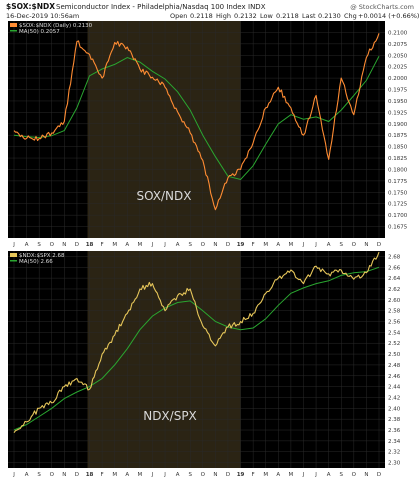 This screenshot has width=420, height=480. What do you see at coordinates (329, 16) in the screenshot?
I see `last-value: 0.2130` at bounding box center [329, 16].